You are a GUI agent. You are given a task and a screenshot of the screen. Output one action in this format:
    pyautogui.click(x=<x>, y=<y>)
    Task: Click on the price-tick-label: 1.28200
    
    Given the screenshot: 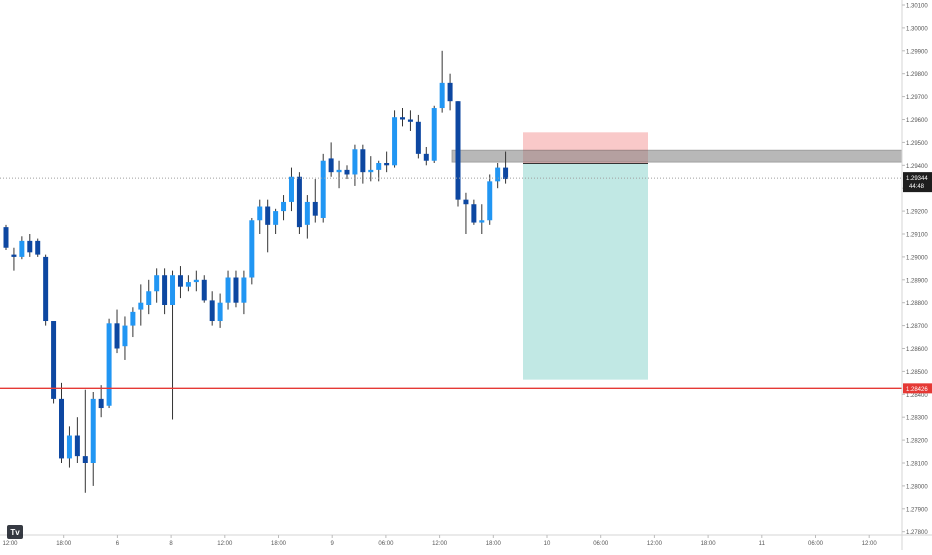 What is the action you would take?
    pyautogui.click(x=917, y=442)
    